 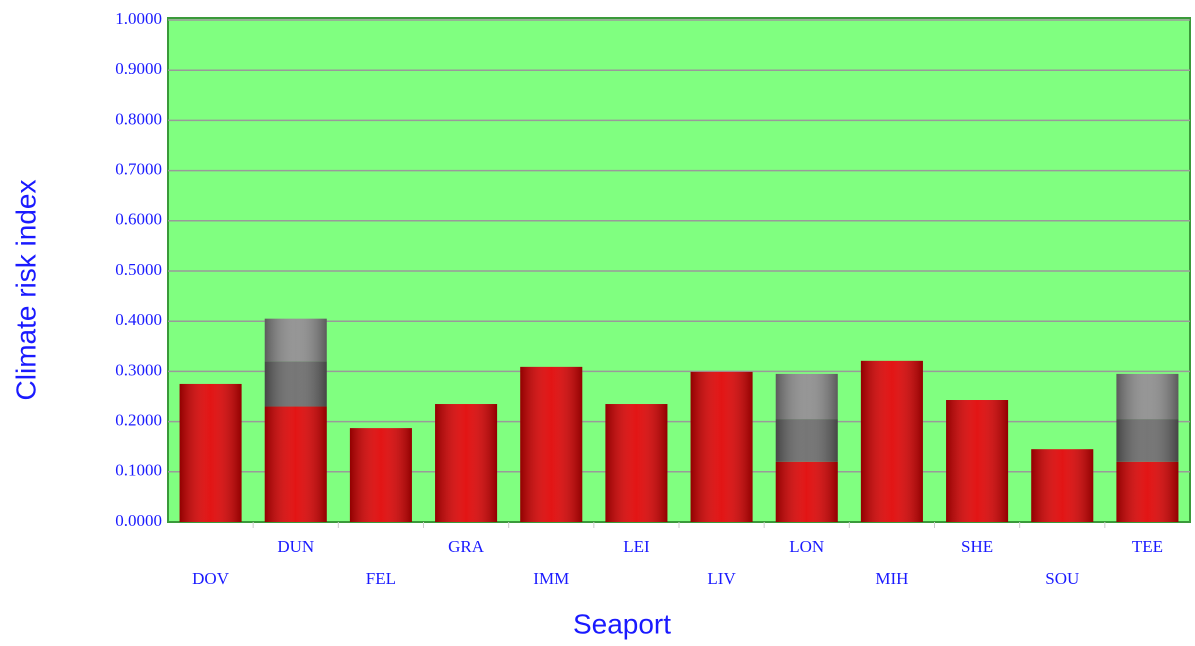 What do you see at coordinates (138, 369) in the screenshot?
I see `y-tick-label: 0.3000` at bounding box center [138, 369].